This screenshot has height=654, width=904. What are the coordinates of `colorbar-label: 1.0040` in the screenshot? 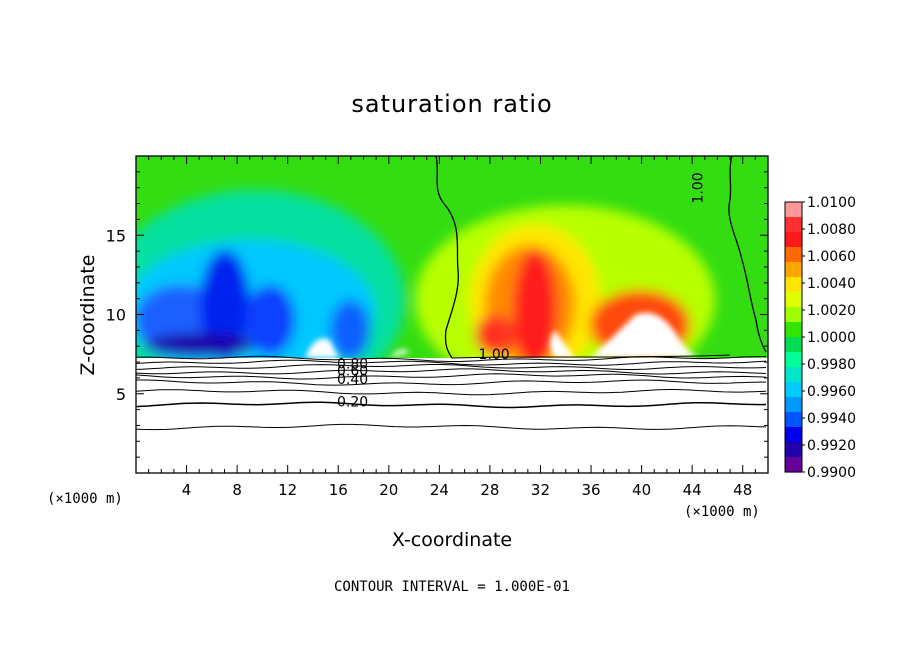 It's located at (831, 284).